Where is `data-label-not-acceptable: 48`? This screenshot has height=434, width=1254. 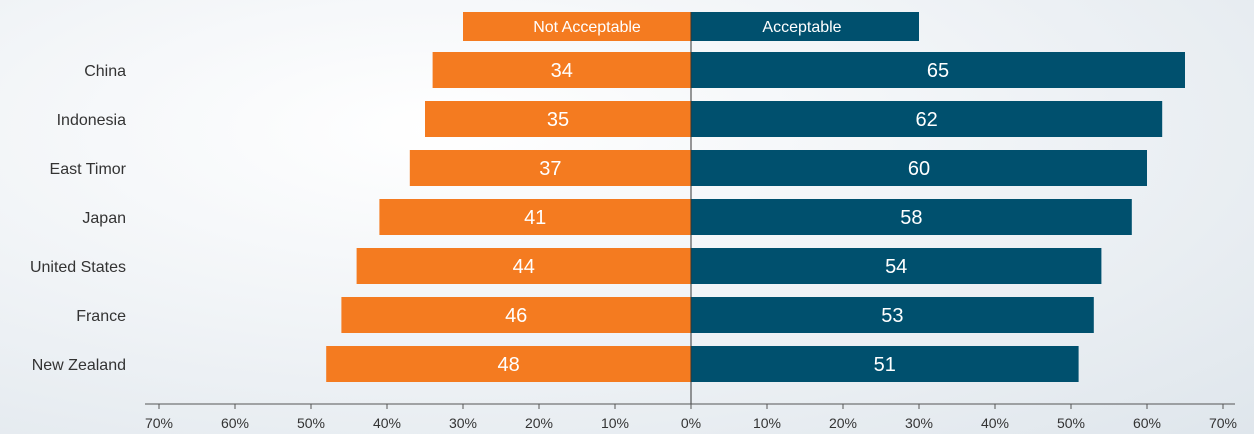
data-label-not-acceptable: 48 is located at coordinates (508, 365).